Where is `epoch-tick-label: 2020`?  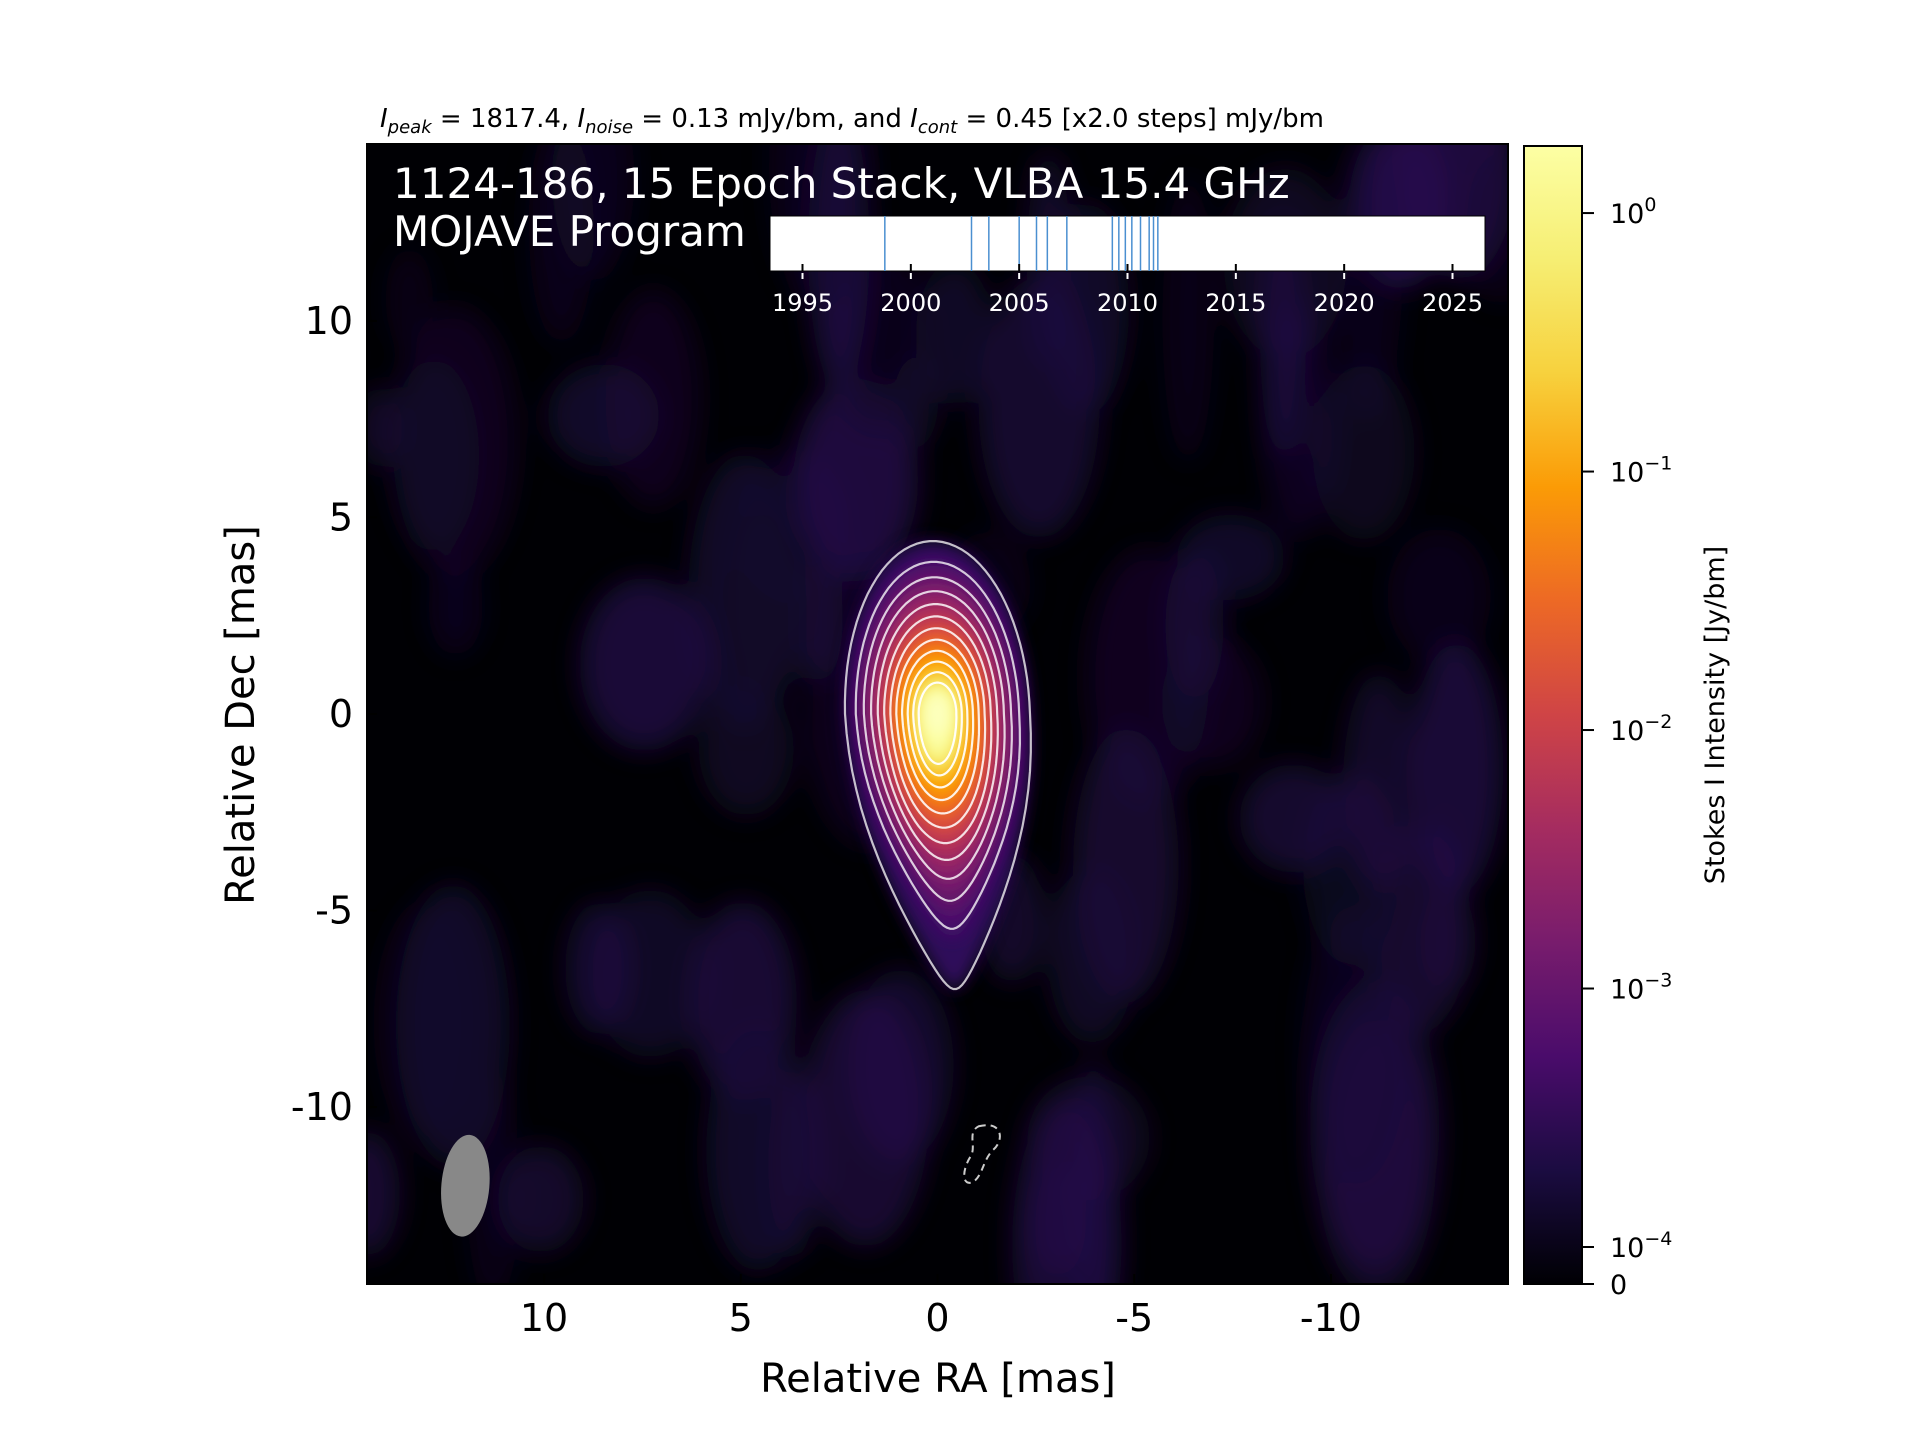 epoch-tick-label: 2020 is located at coordinates (1344, 303).